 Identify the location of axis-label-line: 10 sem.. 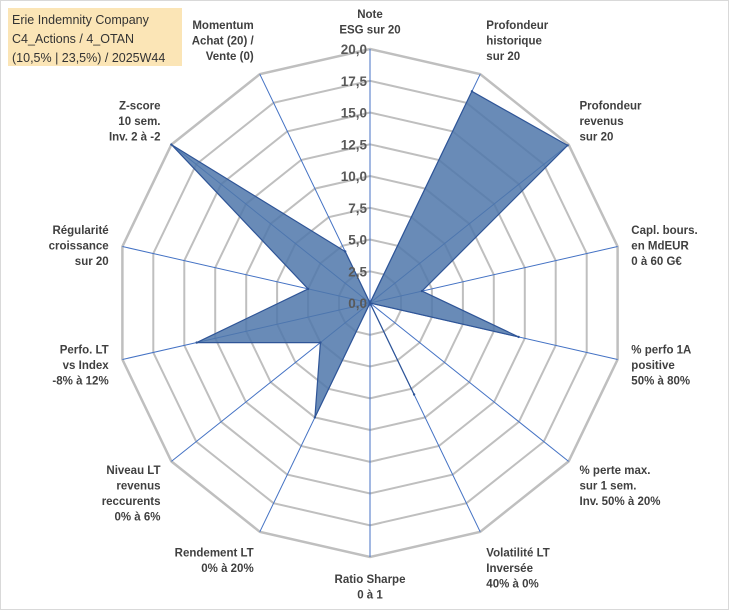
(139, 122).